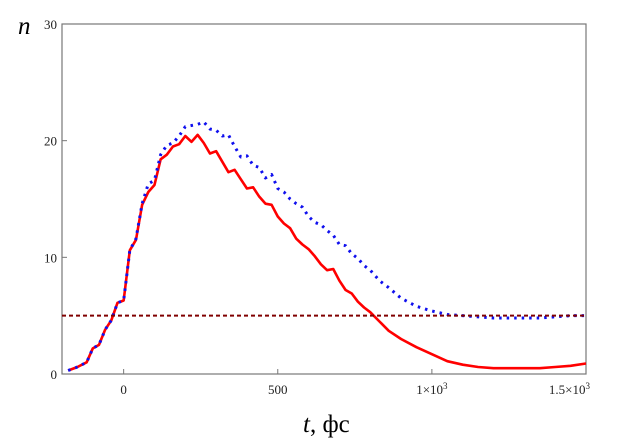 The image size is (639, 446). I want to click on x-axis-variable: t, so click(307, 424).